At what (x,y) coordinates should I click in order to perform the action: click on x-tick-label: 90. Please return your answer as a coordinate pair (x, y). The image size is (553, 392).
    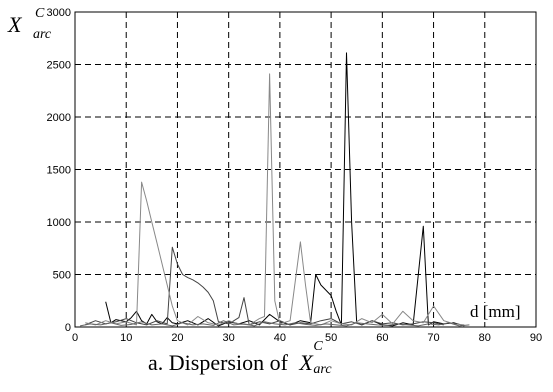
    Looking at the image, I should click on (536, 338).